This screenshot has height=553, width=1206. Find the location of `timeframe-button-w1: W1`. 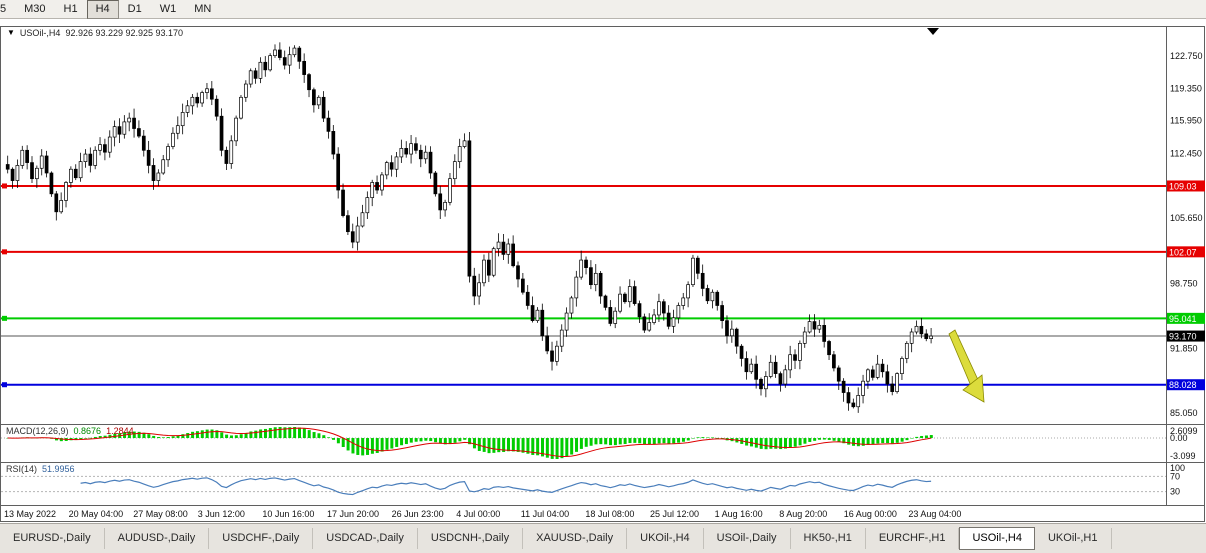

timeframe-button-w1: W1 is located at coordinates (168, 8).